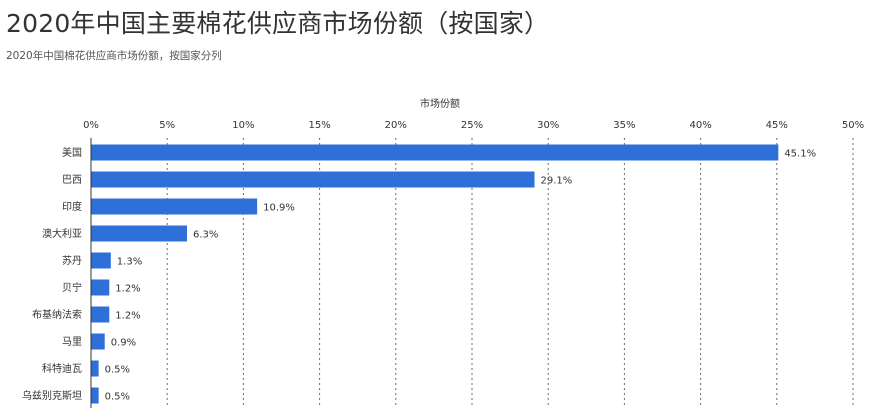  What do you see at coordinates (440, 103) in the screenshot?
I see `x-axis-title: 市场份额` at bounding box center [440, 103].